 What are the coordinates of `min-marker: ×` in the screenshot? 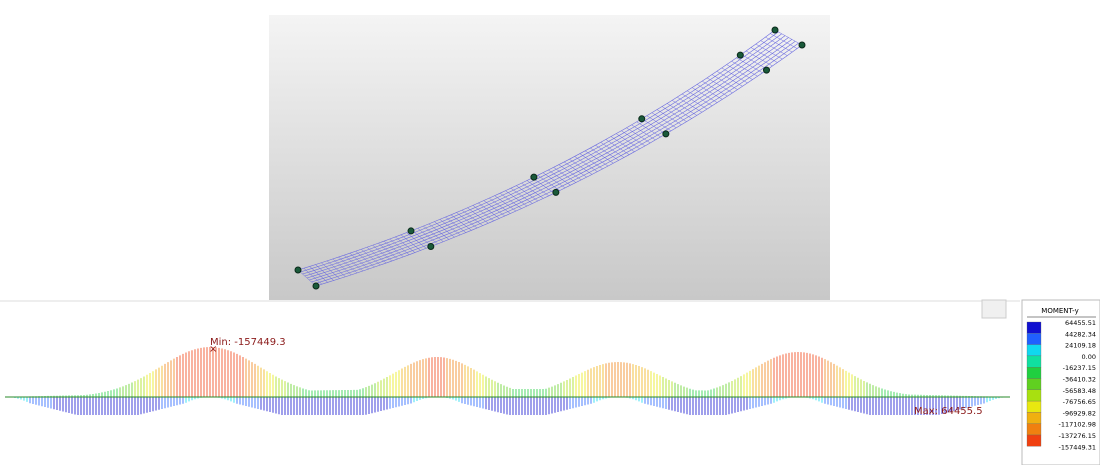 It's located at (213, 349).